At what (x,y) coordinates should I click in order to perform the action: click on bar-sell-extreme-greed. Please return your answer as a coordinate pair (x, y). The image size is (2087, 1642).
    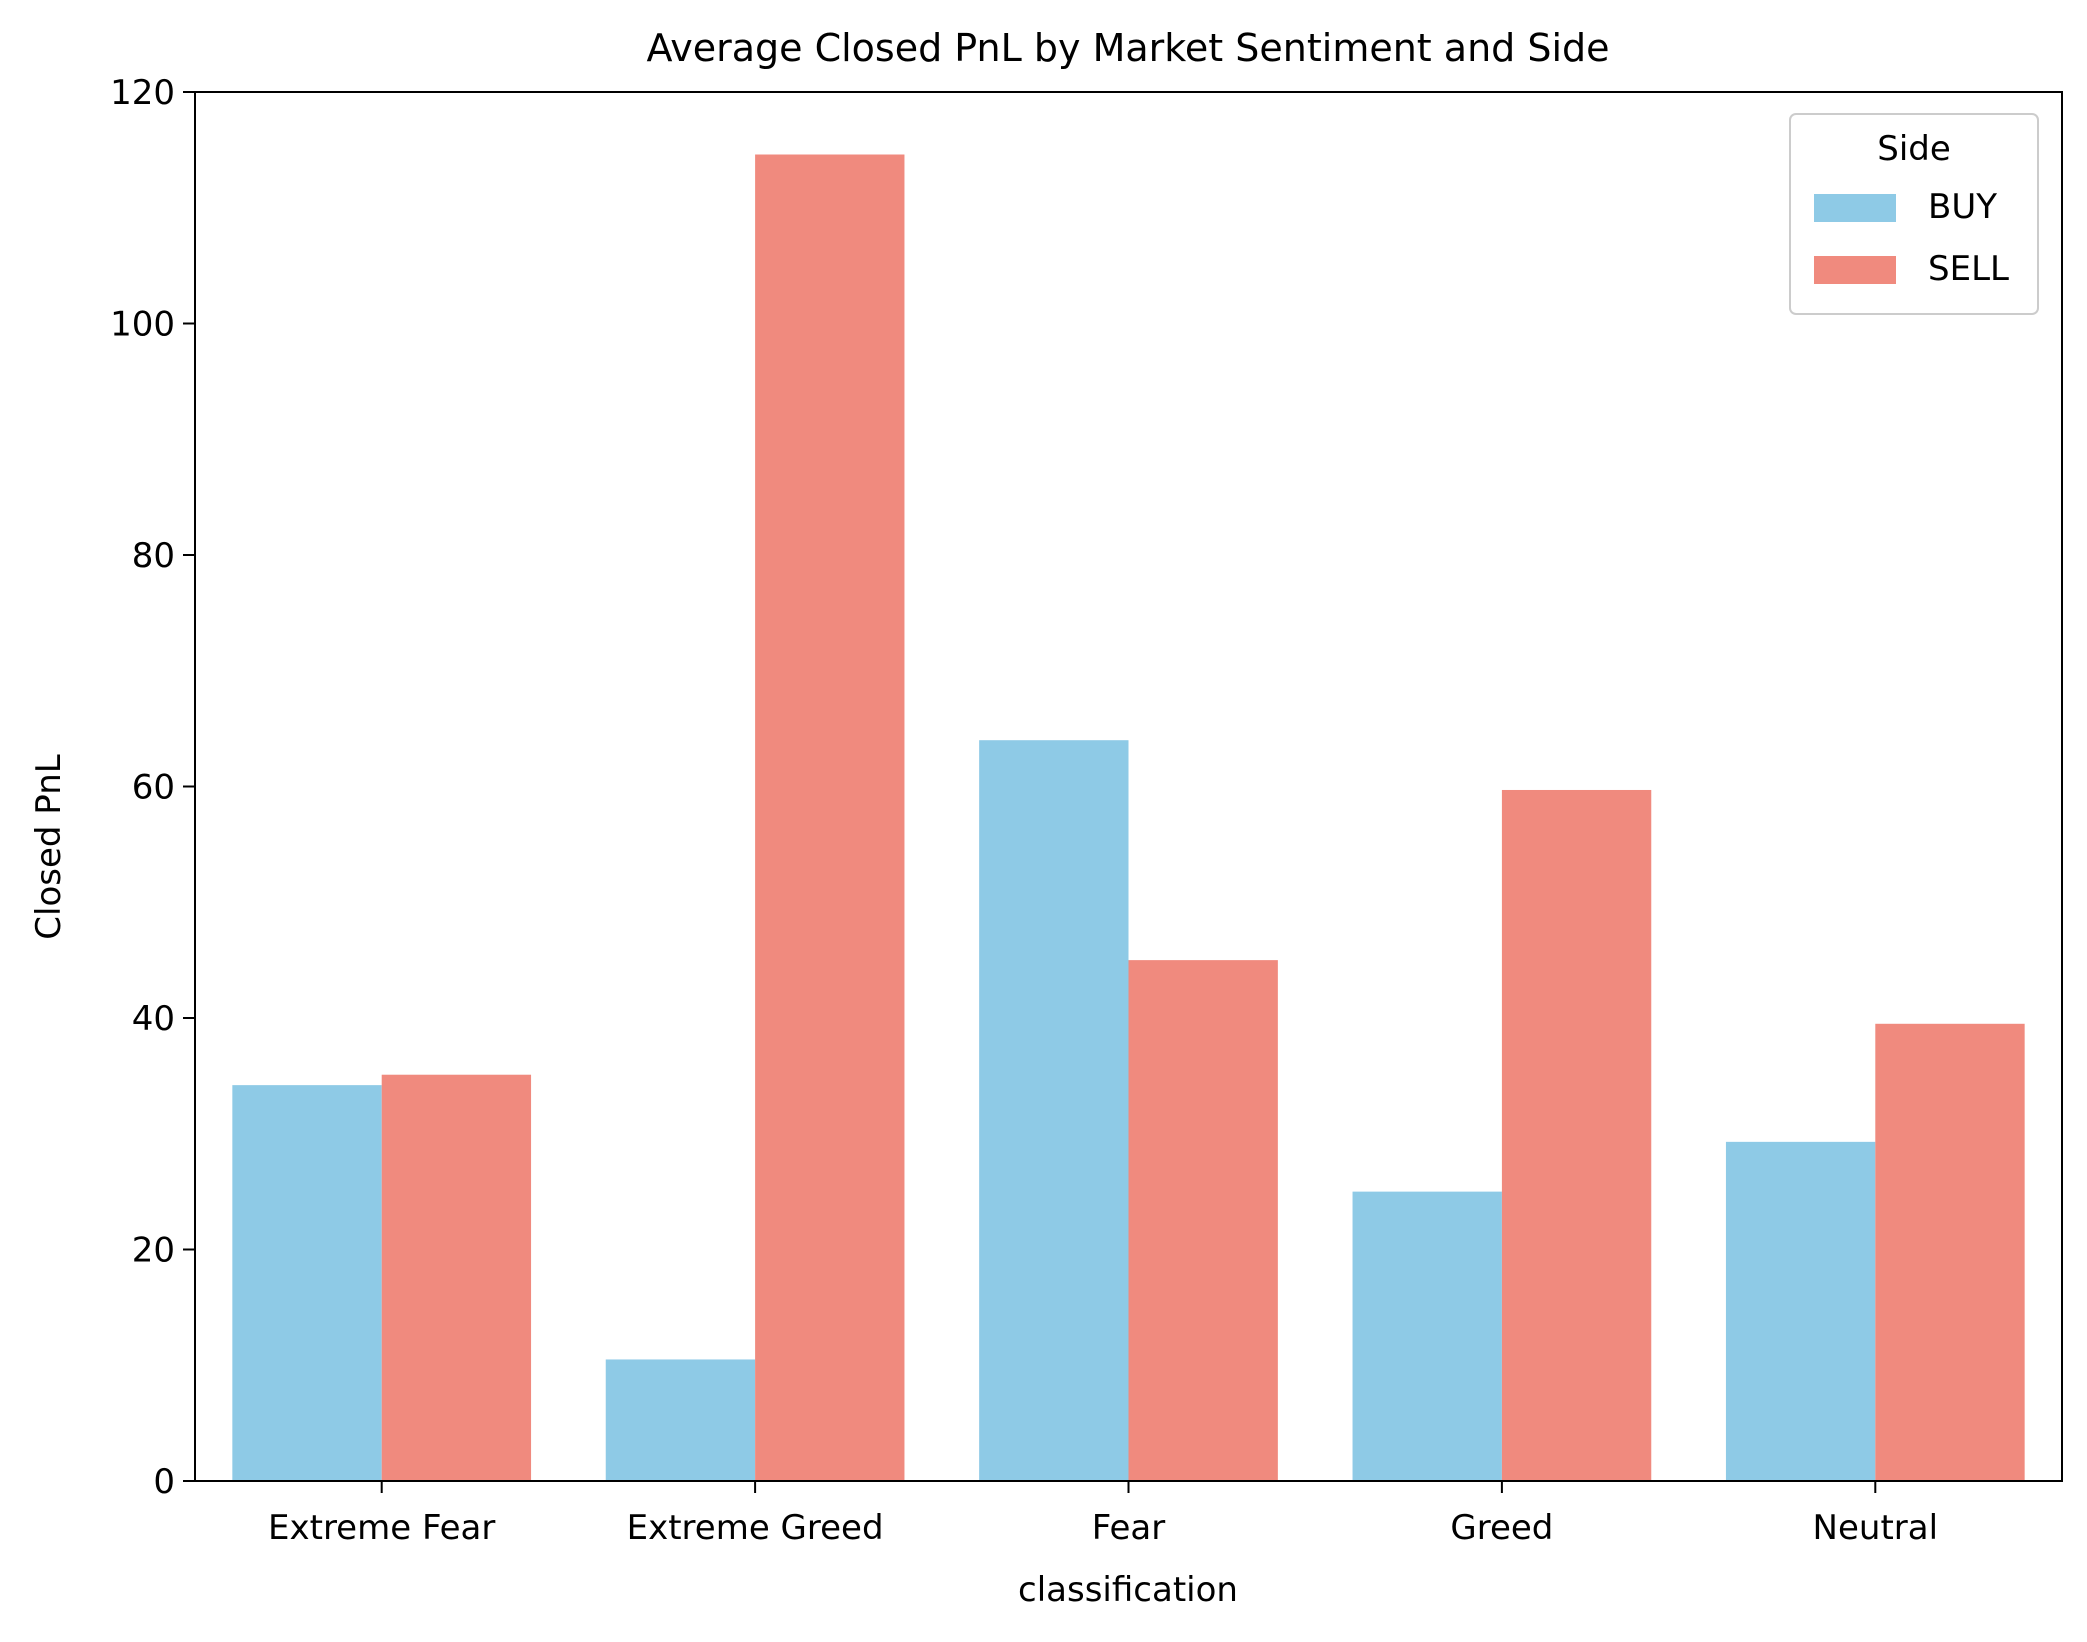
    Looking at the image, I should click on (830, 817).